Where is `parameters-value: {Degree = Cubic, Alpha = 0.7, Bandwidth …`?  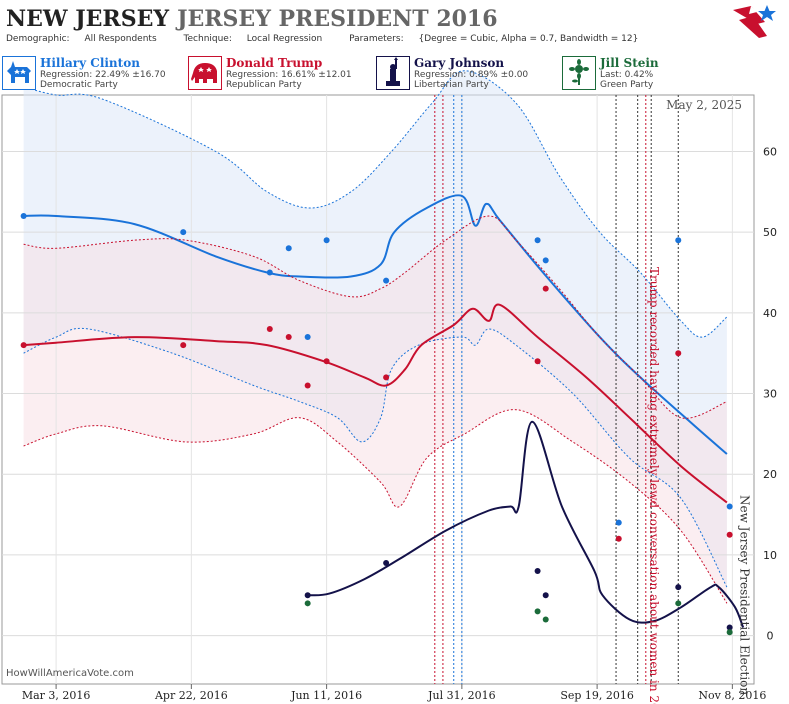
parameters-value: {Degree = Cubic, Alpha = 0.7, Bandwidth … is located at coordinates (528, 39).